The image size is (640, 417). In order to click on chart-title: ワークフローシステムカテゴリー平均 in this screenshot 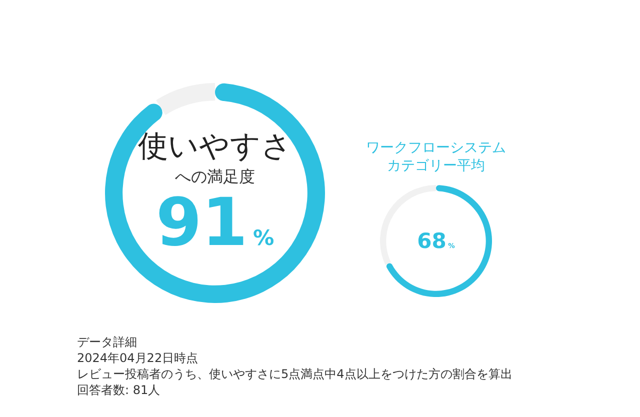, I will do `click(436, 157)`.